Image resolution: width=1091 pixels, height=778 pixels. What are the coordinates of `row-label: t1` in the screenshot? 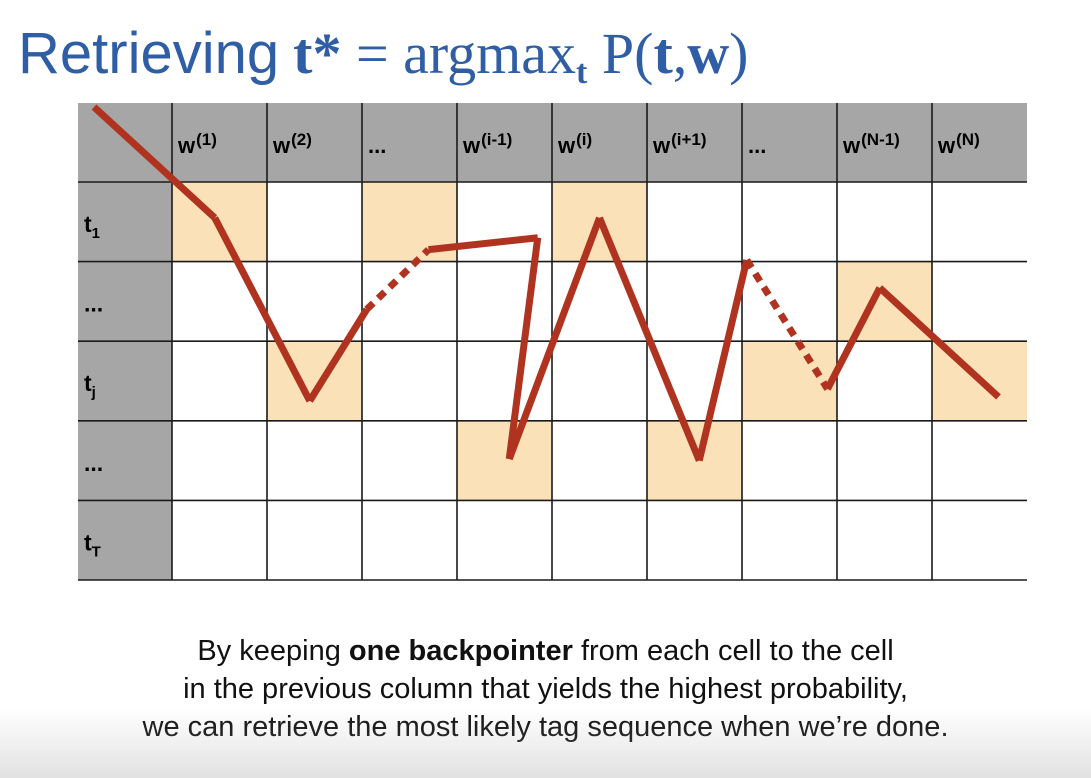 It's located at (92, 226).